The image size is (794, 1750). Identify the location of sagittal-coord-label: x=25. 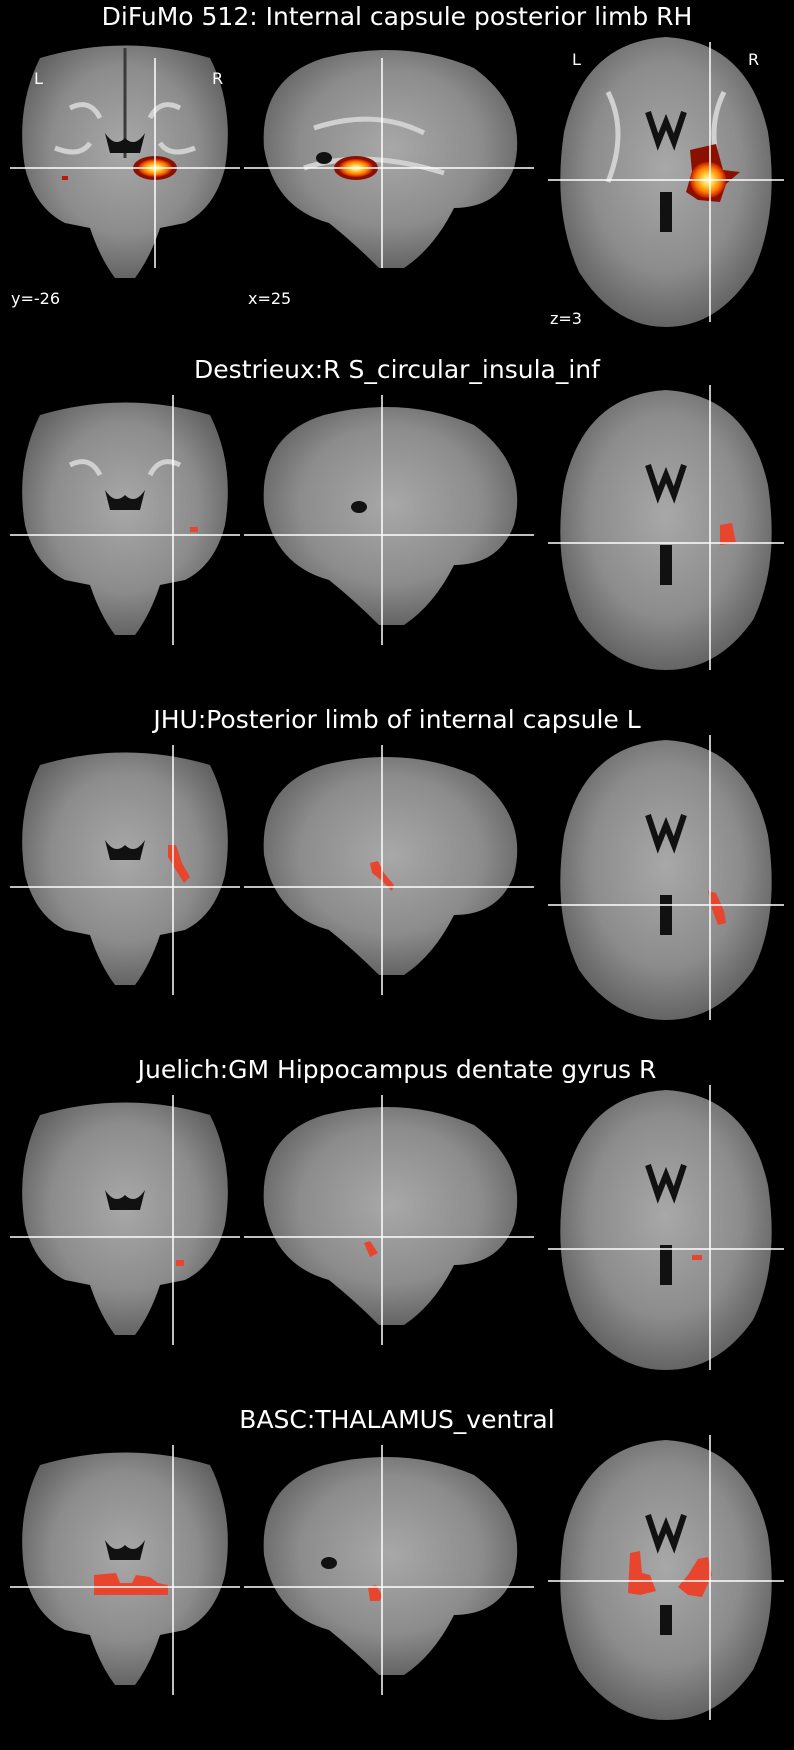
(270, 298).